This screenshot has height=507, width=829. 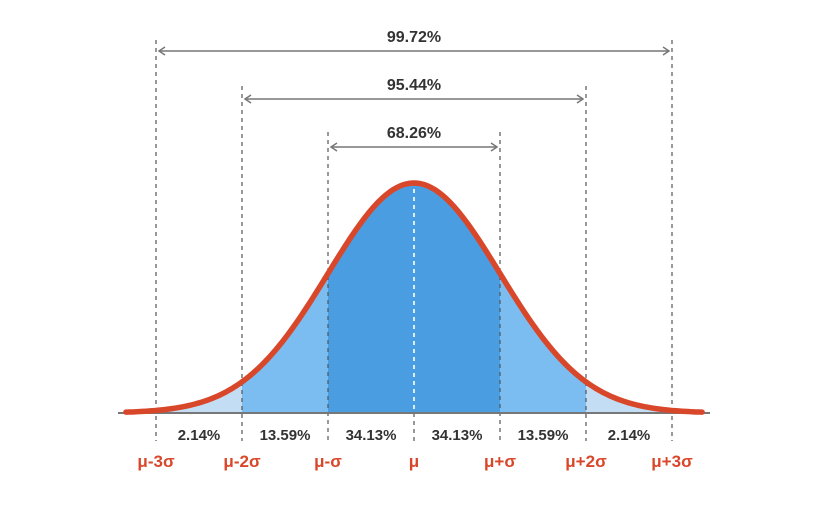 What do you see at coordinates (414, 37) in the screenshot?
I see `range-3-sigma-label: 99.72%` at bounding box center [414, 37].